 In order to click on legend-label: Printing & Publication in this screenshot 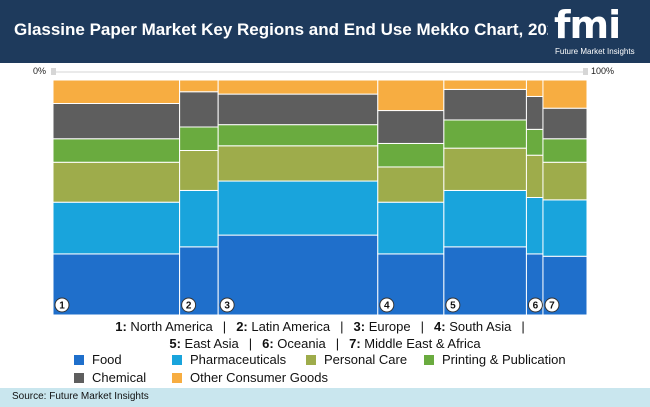, I will do `click(504, 359)`.